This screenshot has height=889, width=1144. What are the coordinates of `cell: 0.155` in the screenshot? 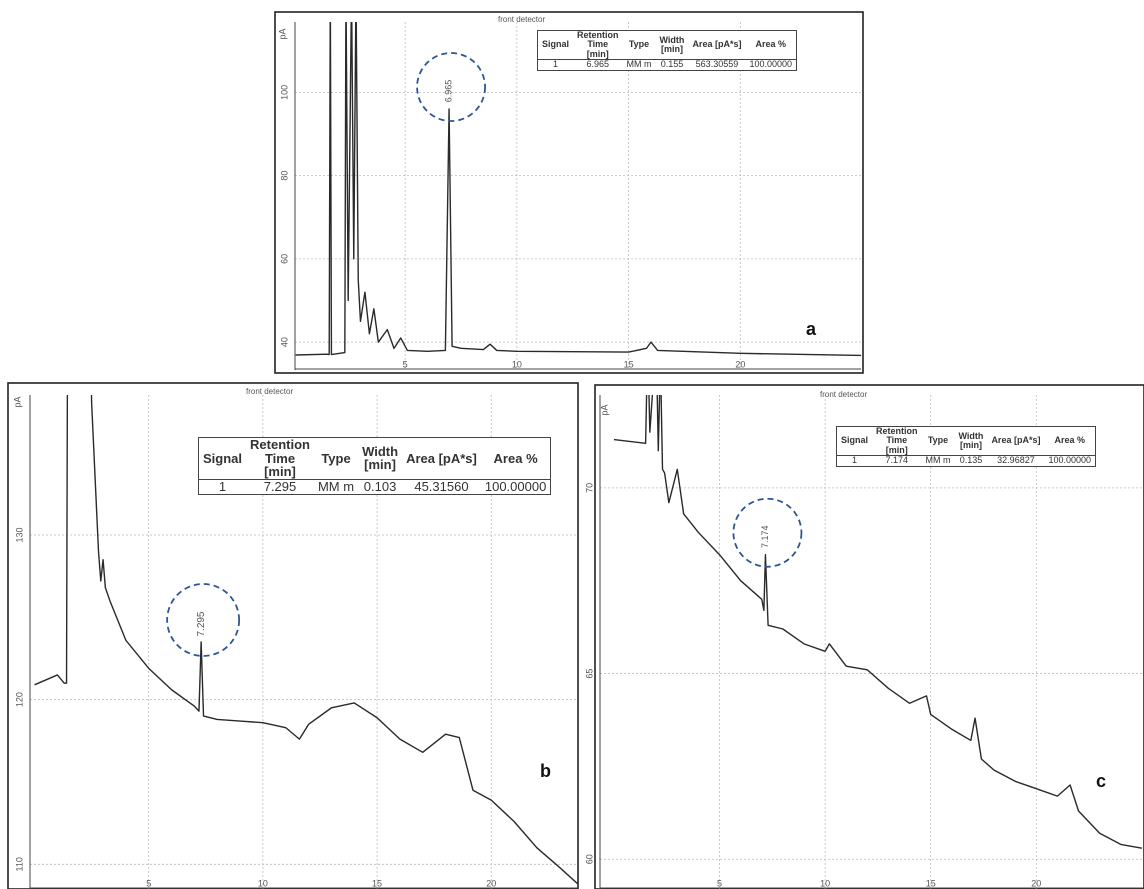 It's located at (672, 64).